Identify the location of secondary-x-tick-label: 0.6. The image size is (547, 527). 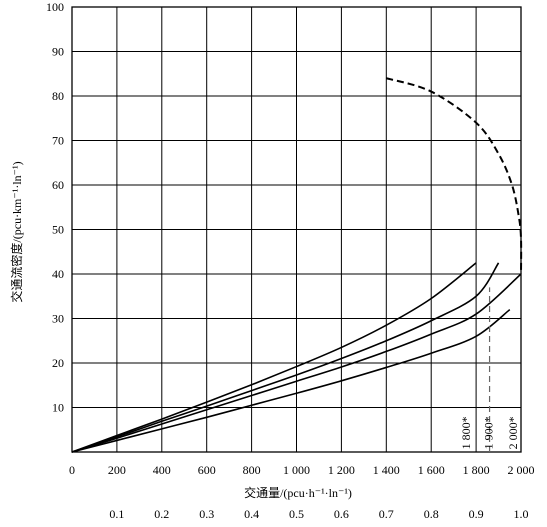
(341, 514).